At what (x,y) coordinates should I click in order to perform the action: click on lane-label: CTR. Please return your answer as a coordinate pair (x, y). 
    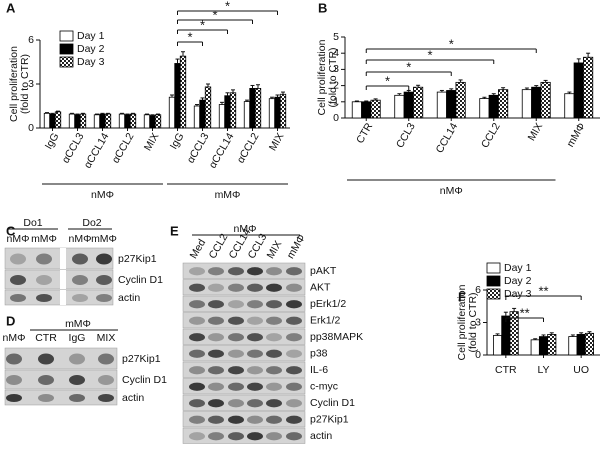
    Looking at the image, I should click on (46, 338).